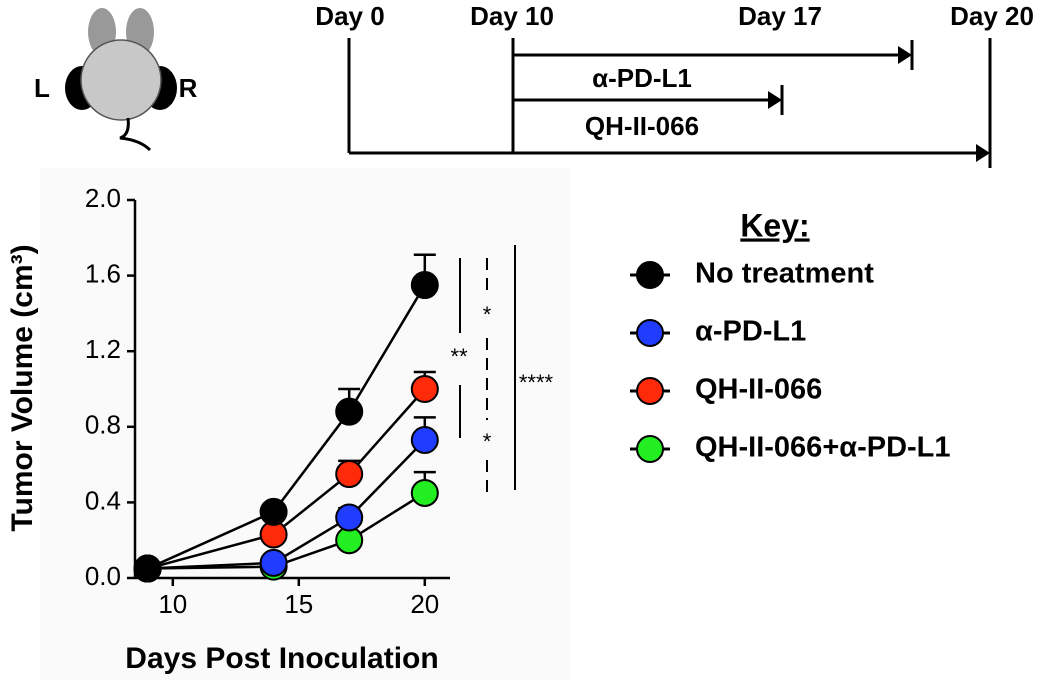 This screenshot has width=1050, height=680. What do you see at coordinates (459, 356) in the screenshot?
I see `significance-label: **` at bounding box center [459, 356].